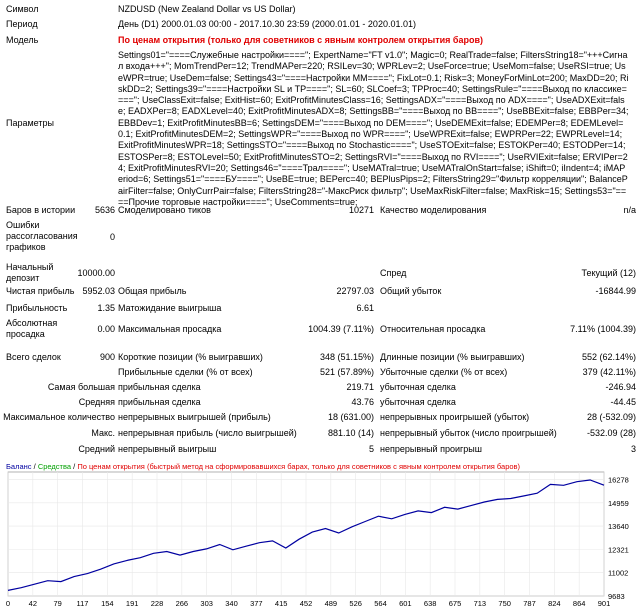 This screenshot has width=640, height=612. What do you see at coordinates (106, 308) in the screenshot?
I see `pf-value: 1.35` at bounding box center [106, 308].